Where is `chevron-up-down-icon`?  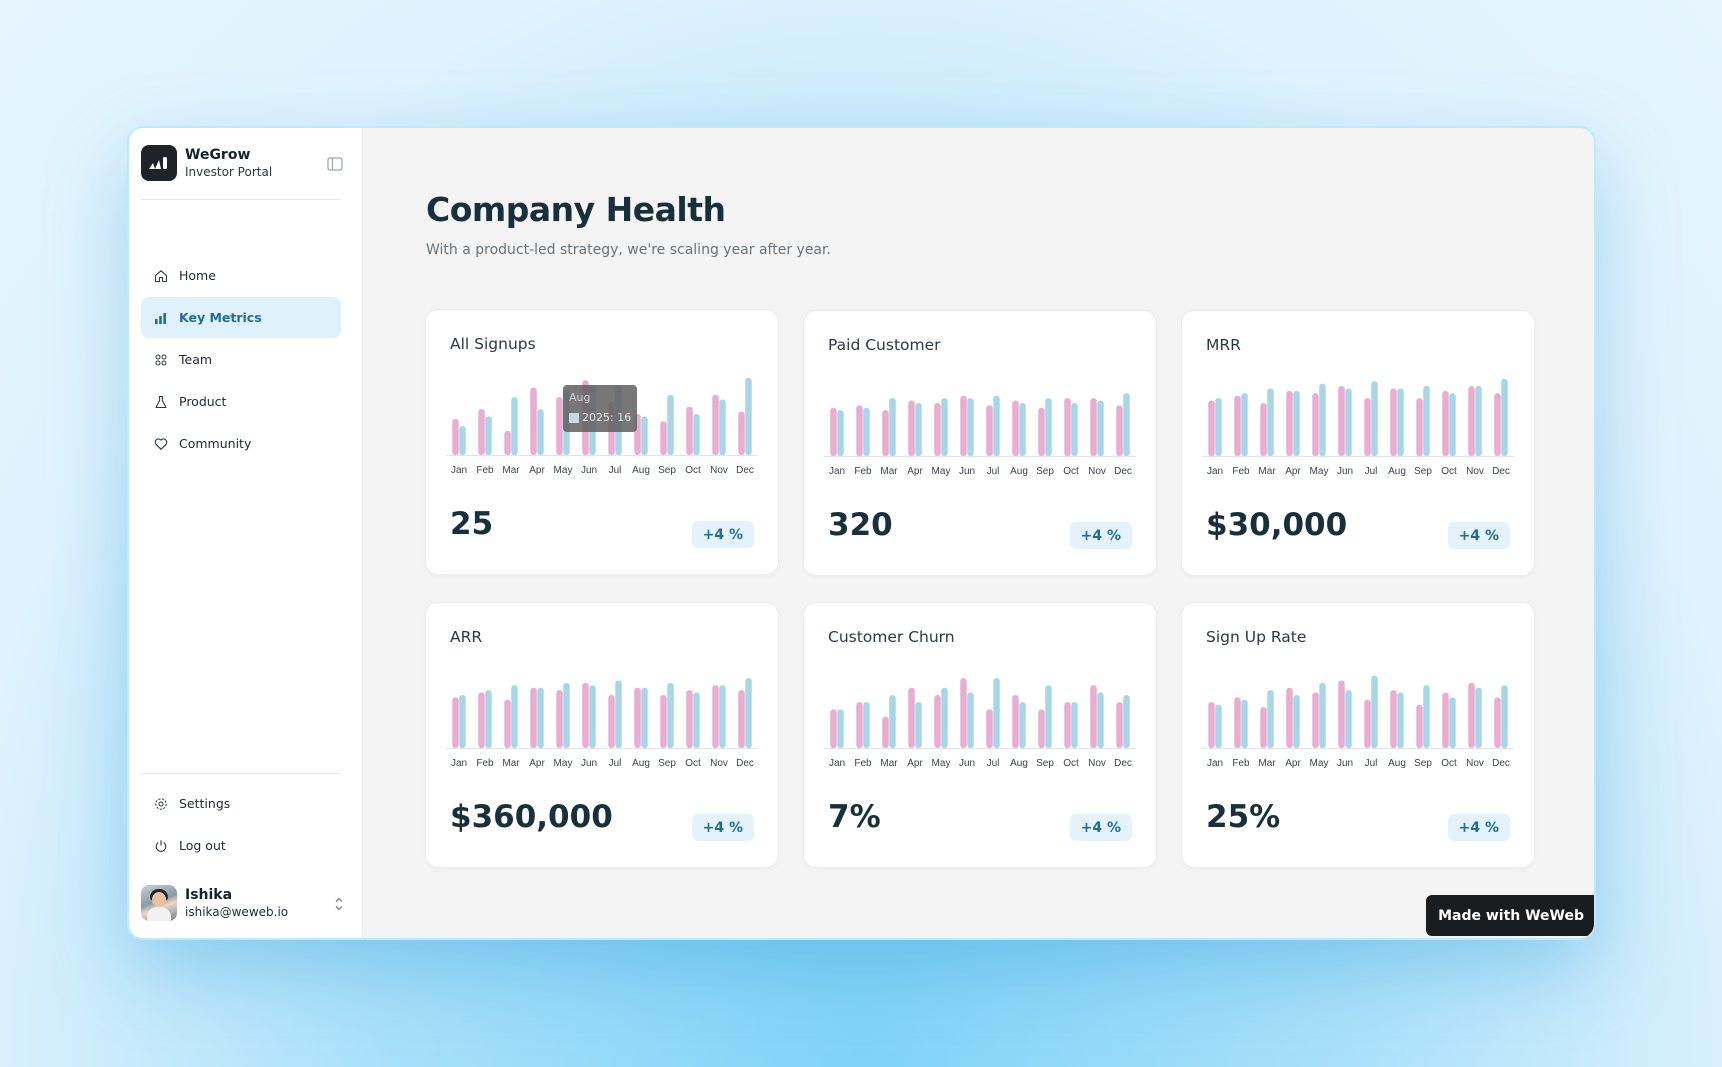
chevron-up-down-icon is located at coordinates (339, 904).